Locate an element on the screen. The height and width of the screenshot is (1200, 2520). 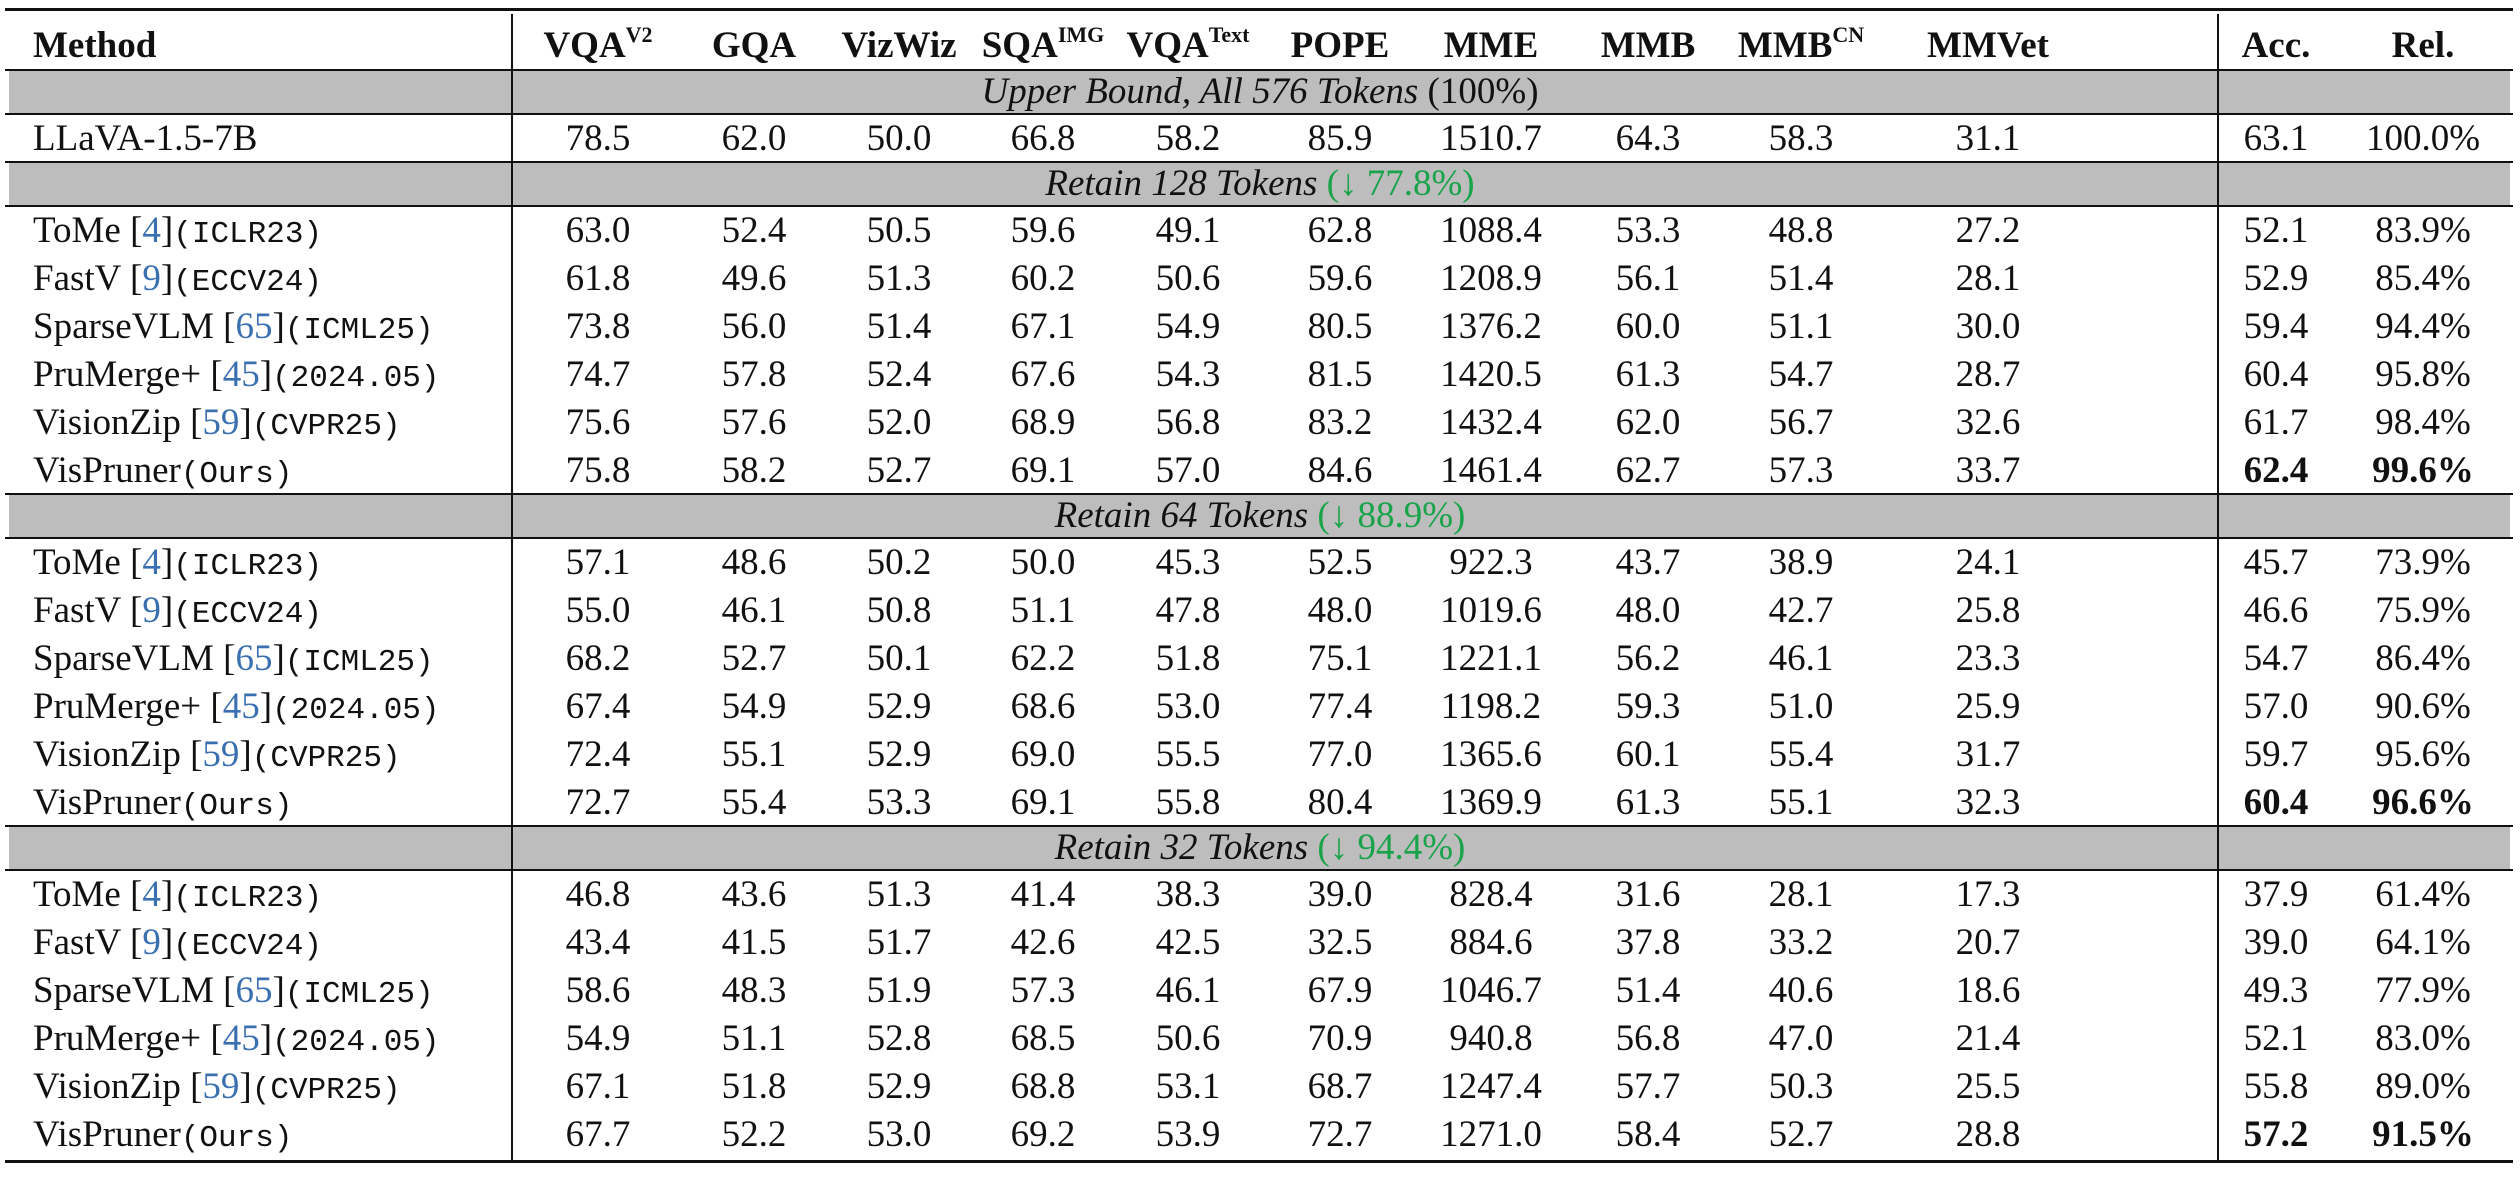
value-text: 51.7 is located at coordinates (899, 942).